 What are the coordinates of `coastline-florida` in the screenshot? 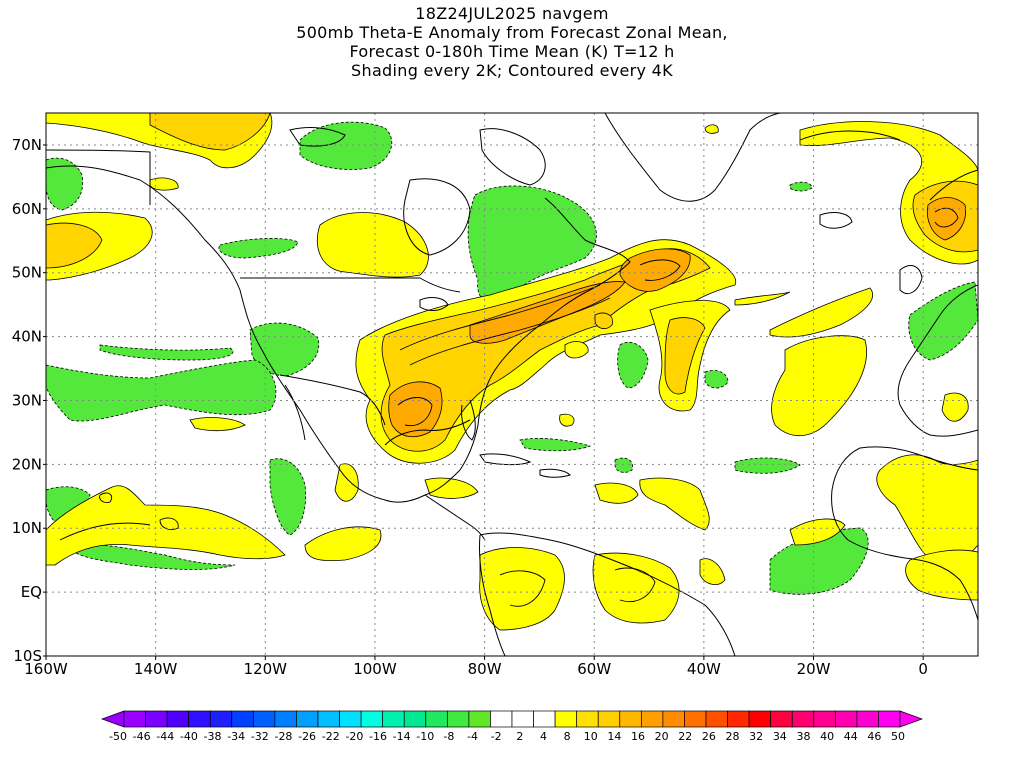 It's located at (468, 420).